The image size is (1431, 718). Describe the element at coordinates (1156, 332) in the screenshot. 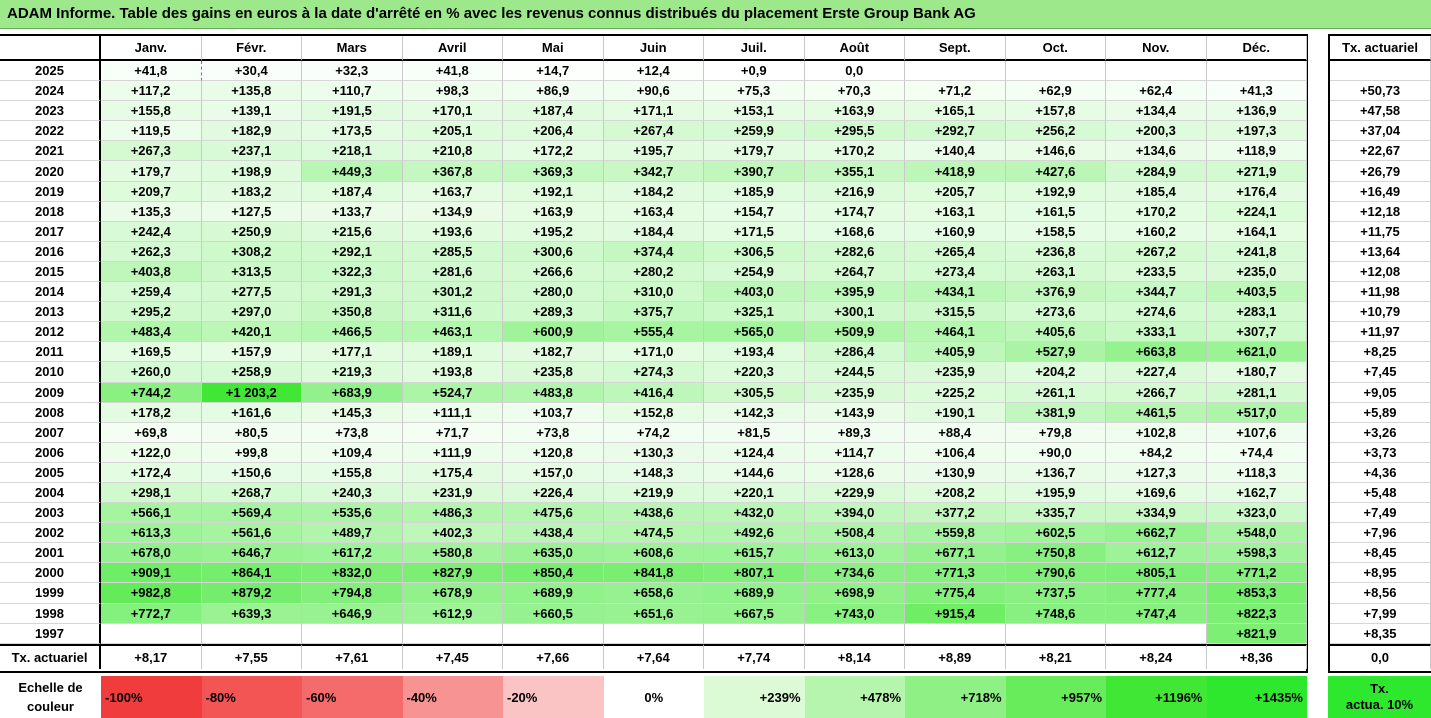

I see `table-cell: +333,1` at that location.